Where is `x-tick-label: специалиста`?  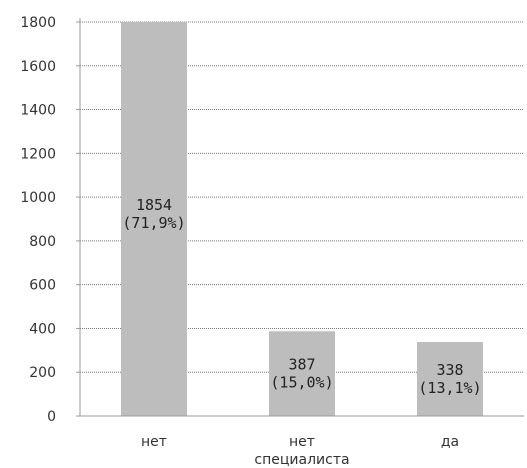 x-tick-label: специалиста is located at coordinates (301, 460).